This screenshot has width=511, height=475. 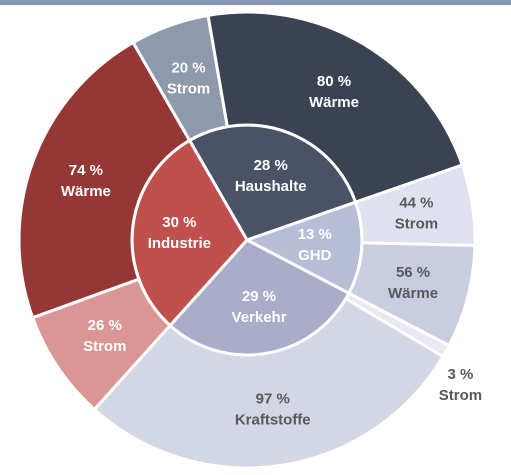 I want to click on value-label: 56 %, so click(x=413, y=272).